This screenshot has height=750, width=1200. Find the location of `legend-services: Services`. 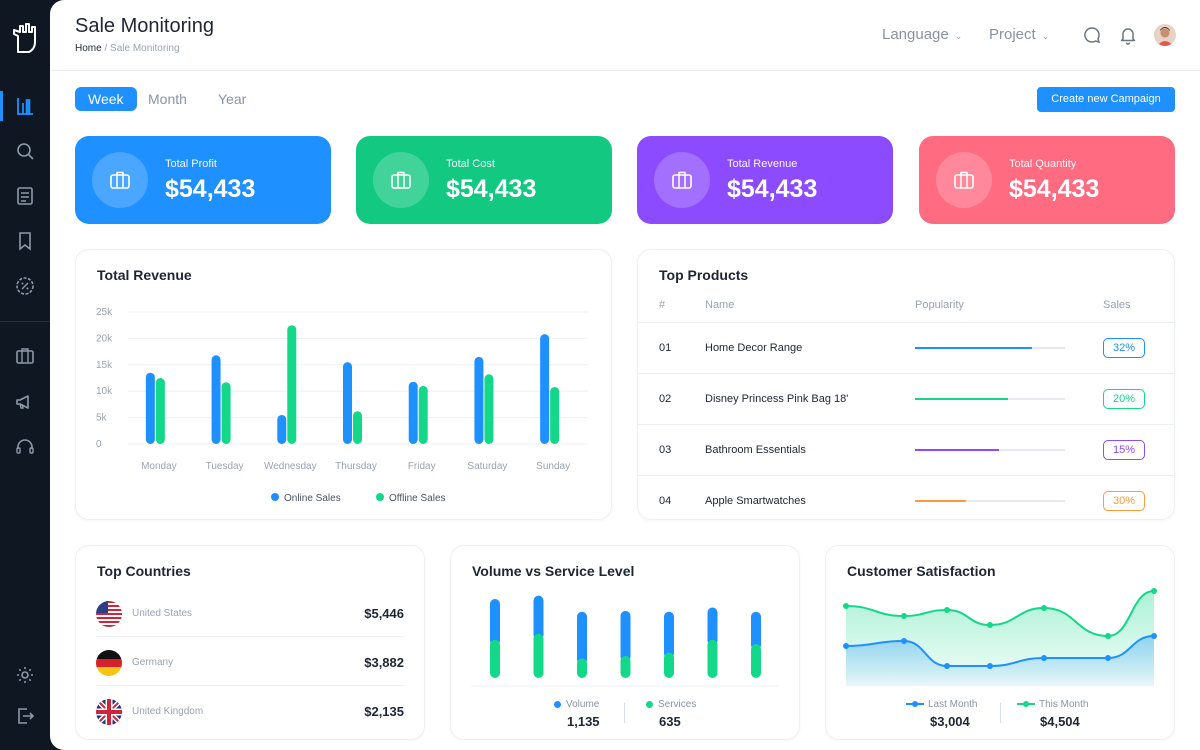

legend-services: Services is located at coordinates (671, 704).